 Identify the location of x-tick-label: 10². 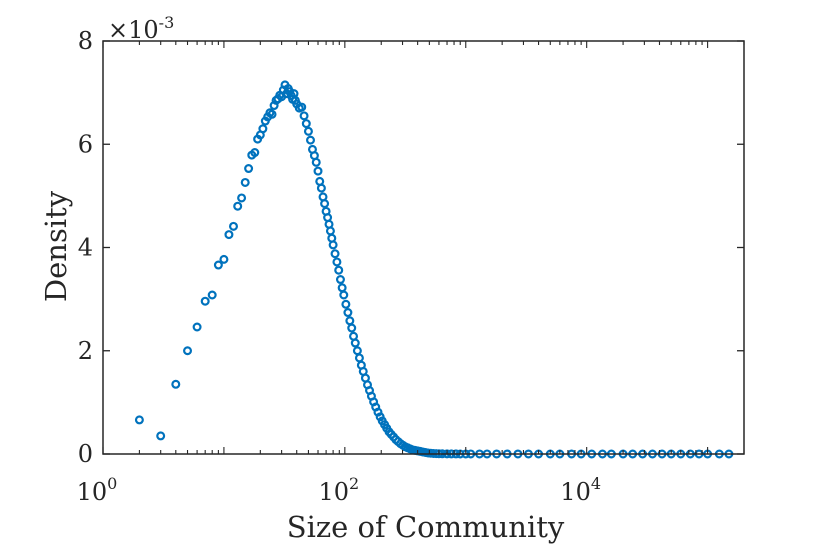
(338, 490).